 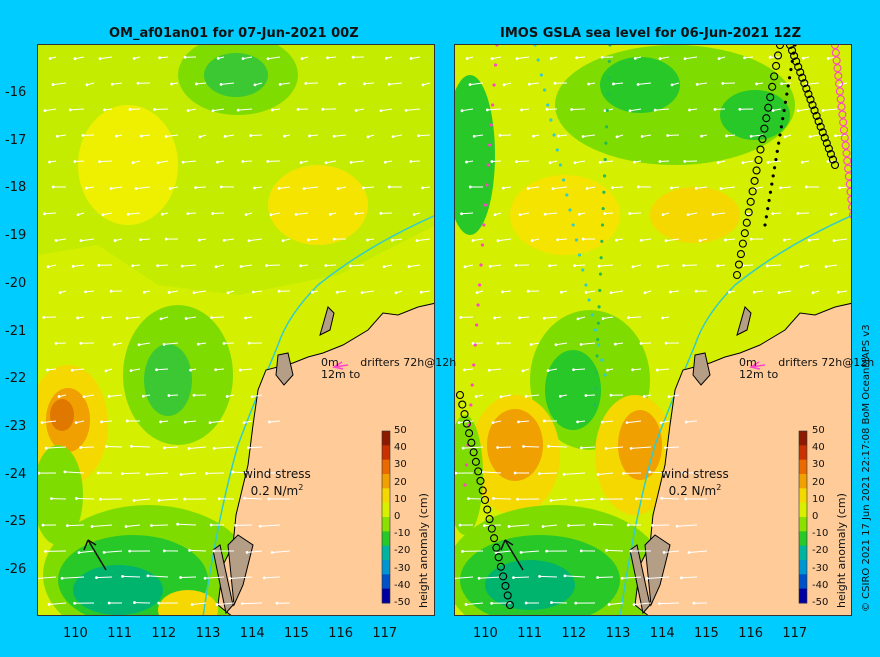 What do you see at coordinates (757, 365) in the screenshot?
I see `reference-arrow` at bounding box center [757, 365].